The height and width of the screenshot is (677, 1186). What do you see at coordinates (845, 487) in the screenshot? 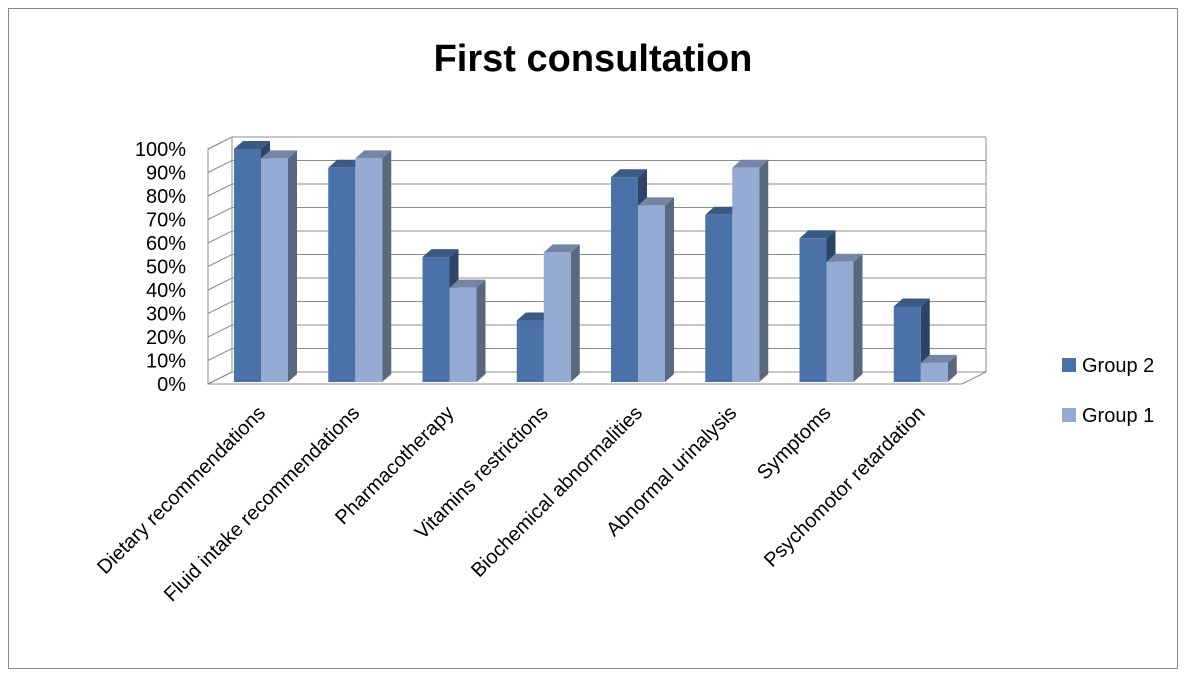
I see `x-tick-label: Psychomotor retardation` at bounding box center [845, 487].